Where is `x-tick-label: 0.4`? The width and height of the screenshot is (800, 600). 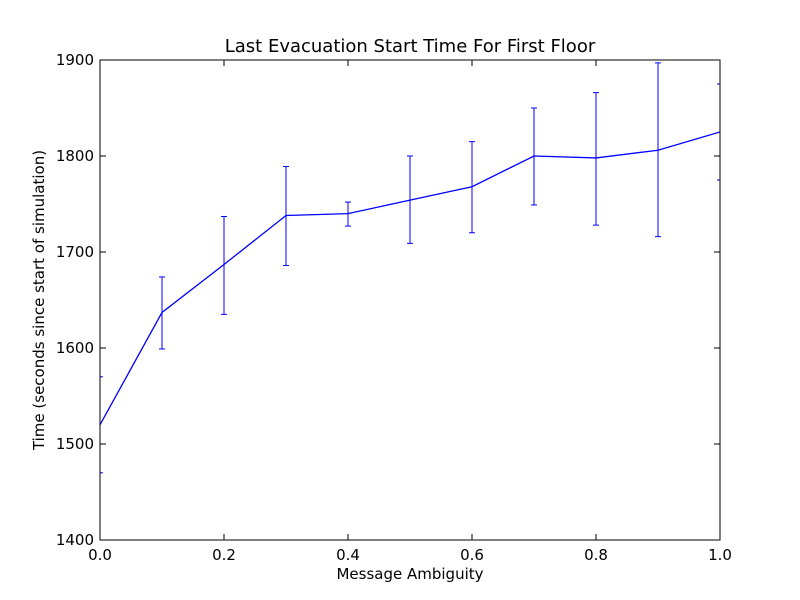
x-tick-label: 0.4 is located at coordinates (348, 555).